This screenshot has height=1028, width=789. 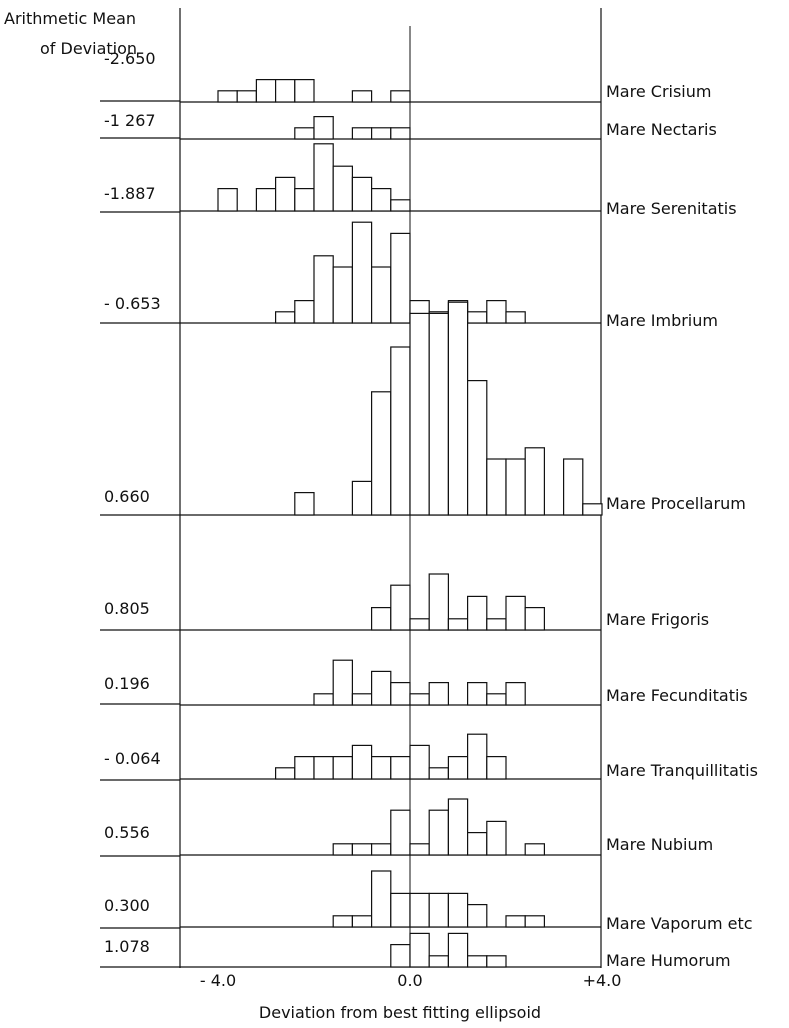 I want to click on mean-label: 0.660, so click(x=127, y=496).